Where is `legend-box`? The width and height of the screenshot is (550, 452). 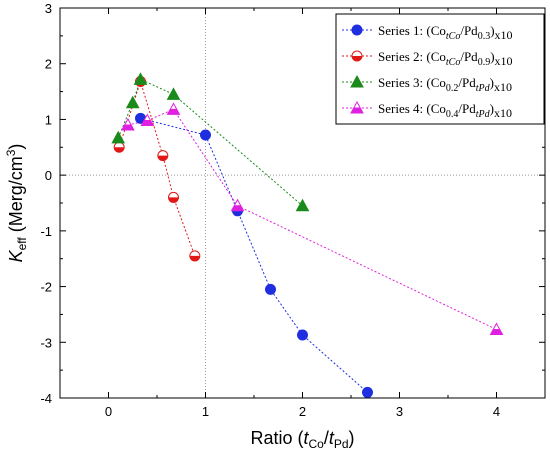 legend-box is located at coordinates (440, 69).